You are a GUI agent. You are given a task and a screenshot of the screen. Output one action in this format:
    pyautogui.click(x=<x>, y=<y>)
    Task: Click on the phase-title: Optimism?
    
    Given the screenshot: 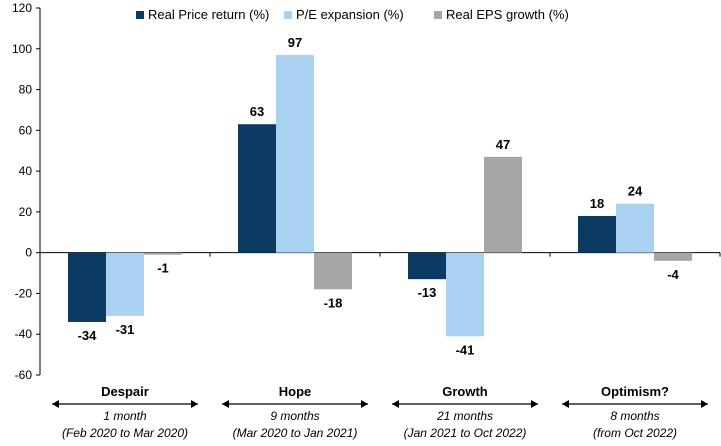 What is the action you would take?
    pyautogui.click(x=635, y=391)
    